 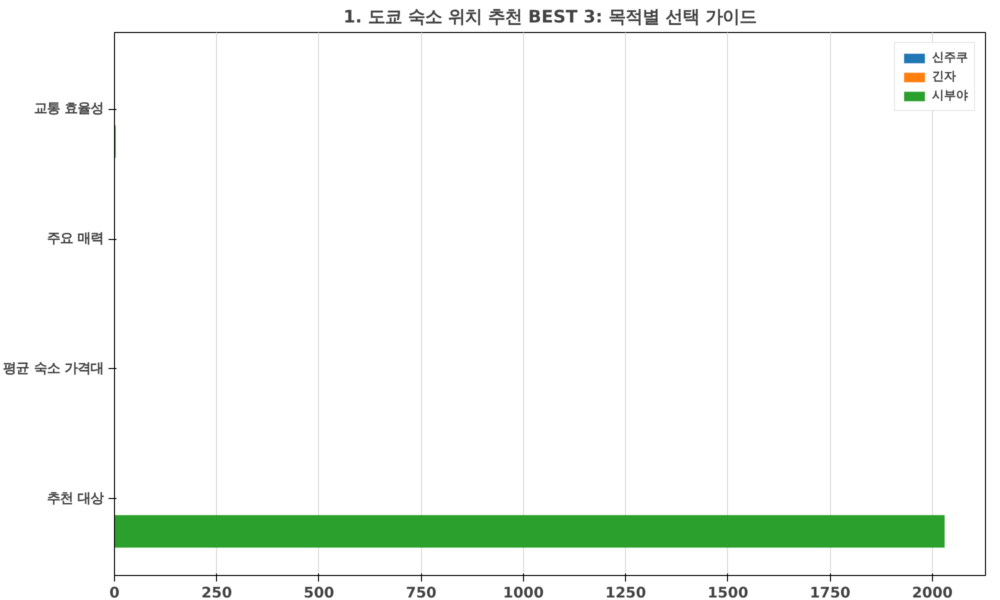 I want to click on x-tick-label: 0, so click(x=114, y=592).